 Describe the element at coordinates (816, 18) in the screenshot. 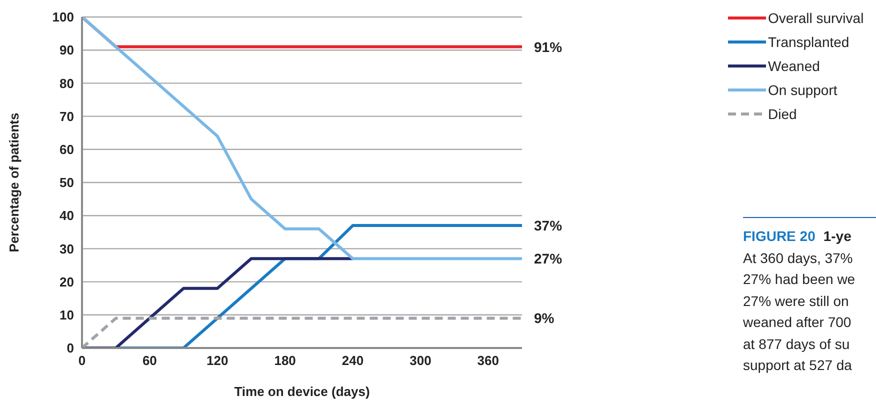

I see `legend-label: Overall survival` at that location.